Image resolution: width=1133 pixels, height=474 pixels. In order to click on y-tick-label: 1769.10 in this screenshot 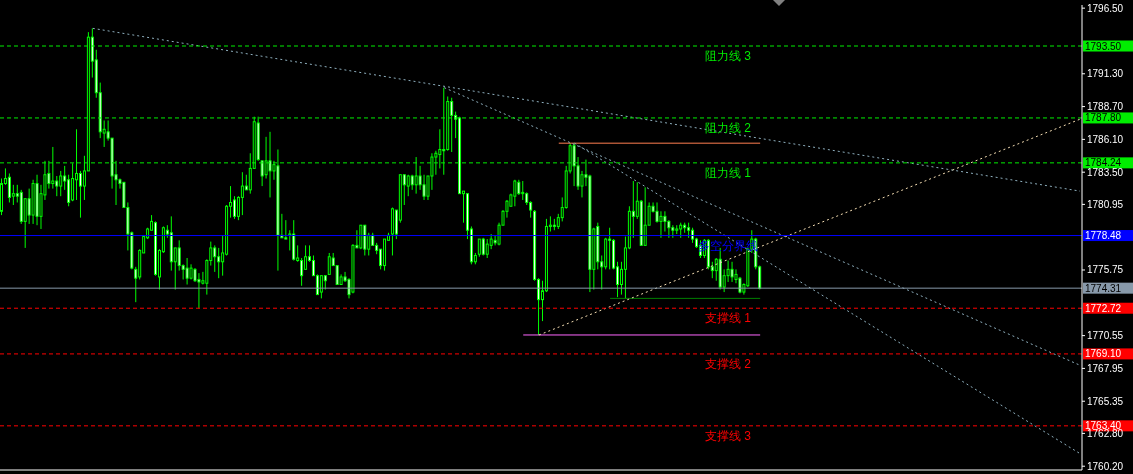, I will do `click(1103, 354)`.